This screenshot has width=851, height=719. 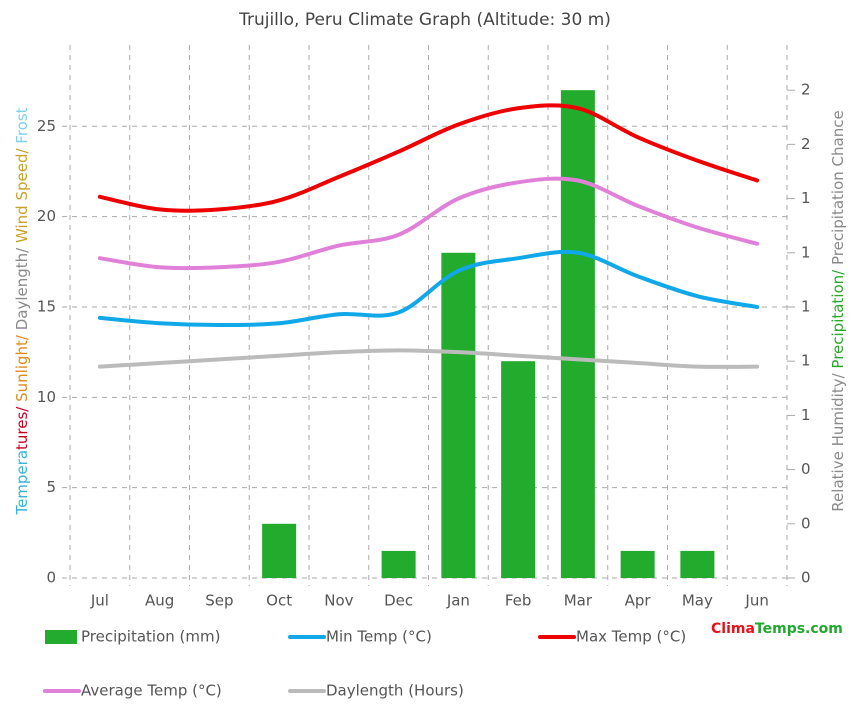 What do you see at coordinates (51, 578) in the screenshot?
I see `y-tick-label: 0` at bounding box center [51, 578].